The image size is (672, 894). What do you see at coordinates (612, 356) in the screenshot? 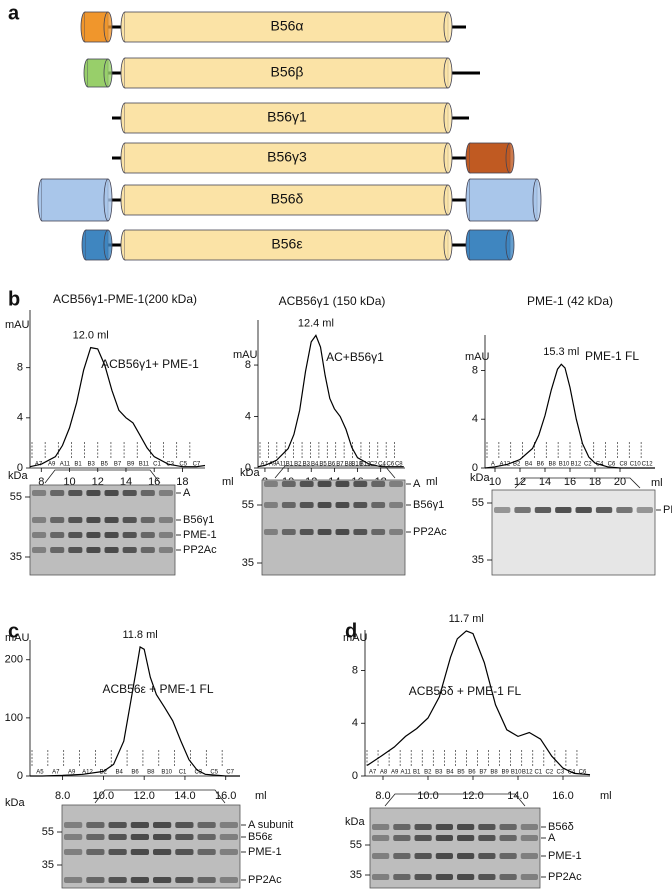
I see `chart-annotation: PME-1 FL` at bounding box center [612, 356].